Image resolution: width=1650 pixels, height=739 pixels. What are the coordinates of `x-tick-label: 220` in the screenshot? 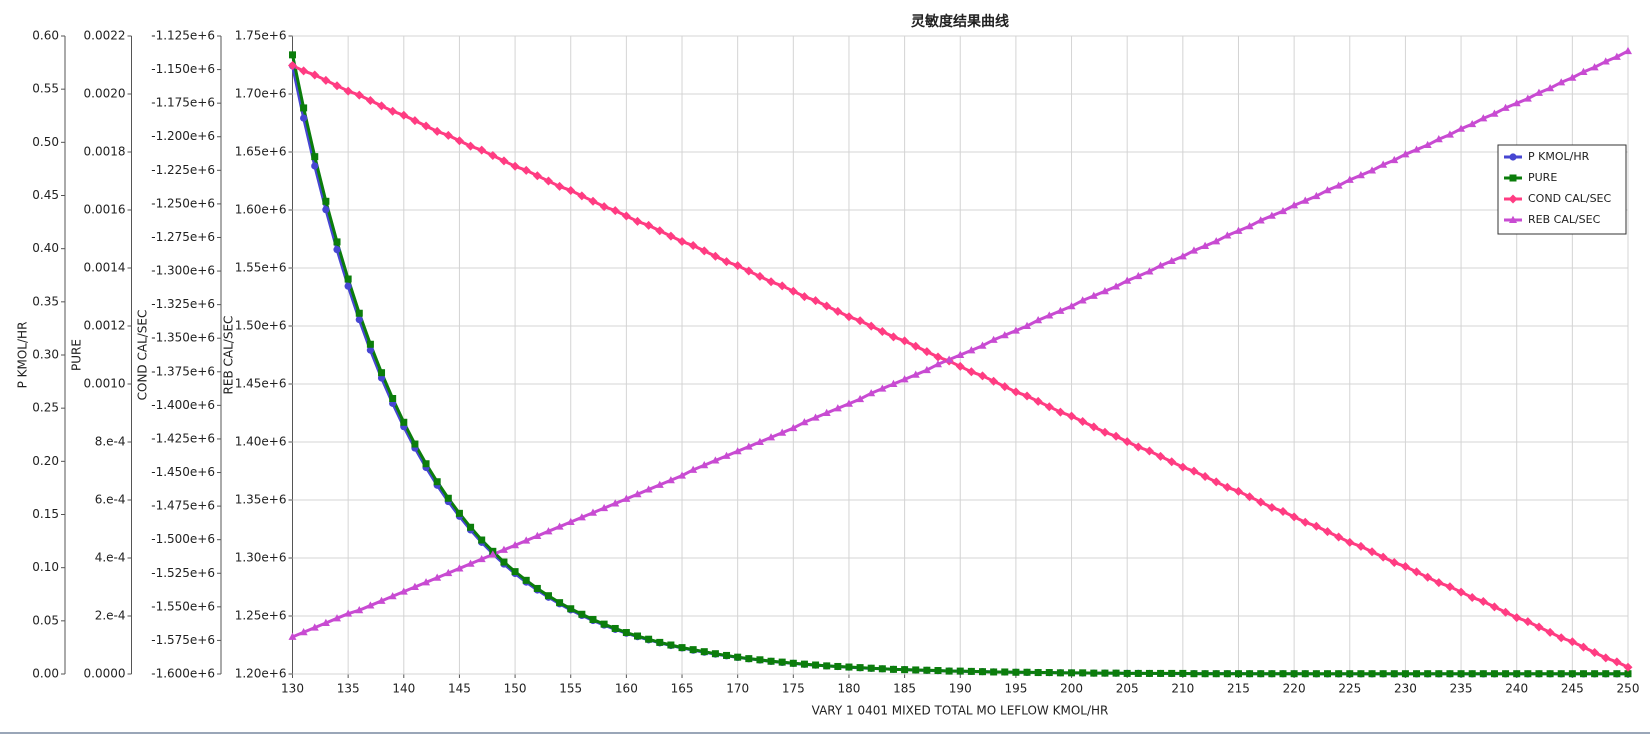 It's located at (1294, 689).